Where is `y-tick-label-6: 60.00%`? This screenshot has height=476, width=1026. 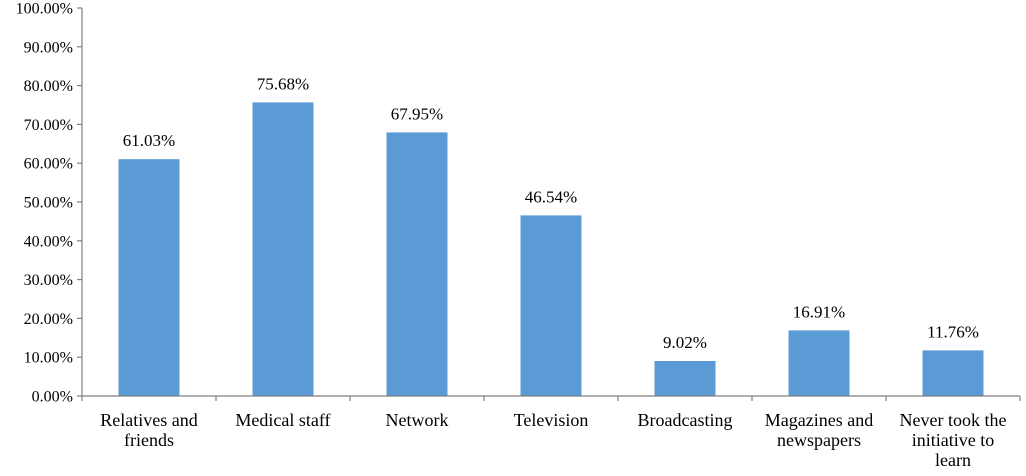 y-tick-label-6: 60.00% is located at coordinates (48, 164).